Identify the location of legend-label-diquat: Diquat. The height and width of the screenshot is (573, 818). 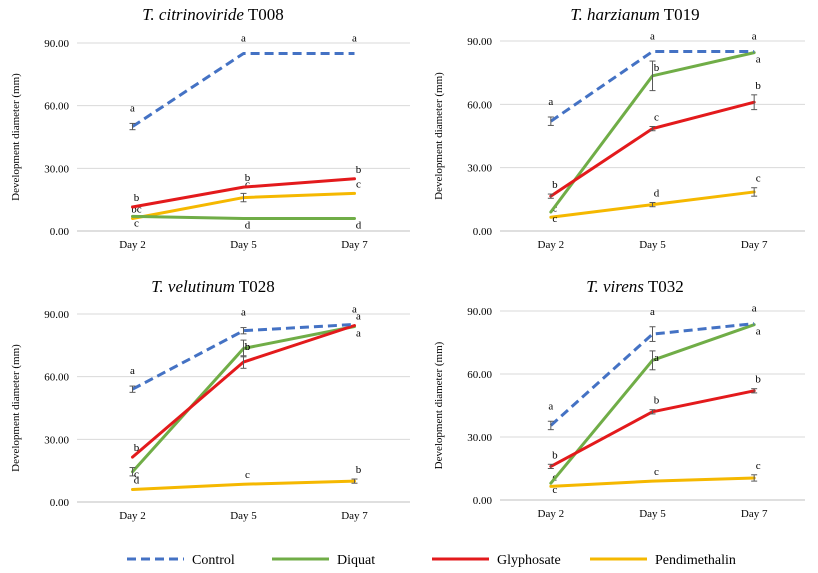
(356, 560).